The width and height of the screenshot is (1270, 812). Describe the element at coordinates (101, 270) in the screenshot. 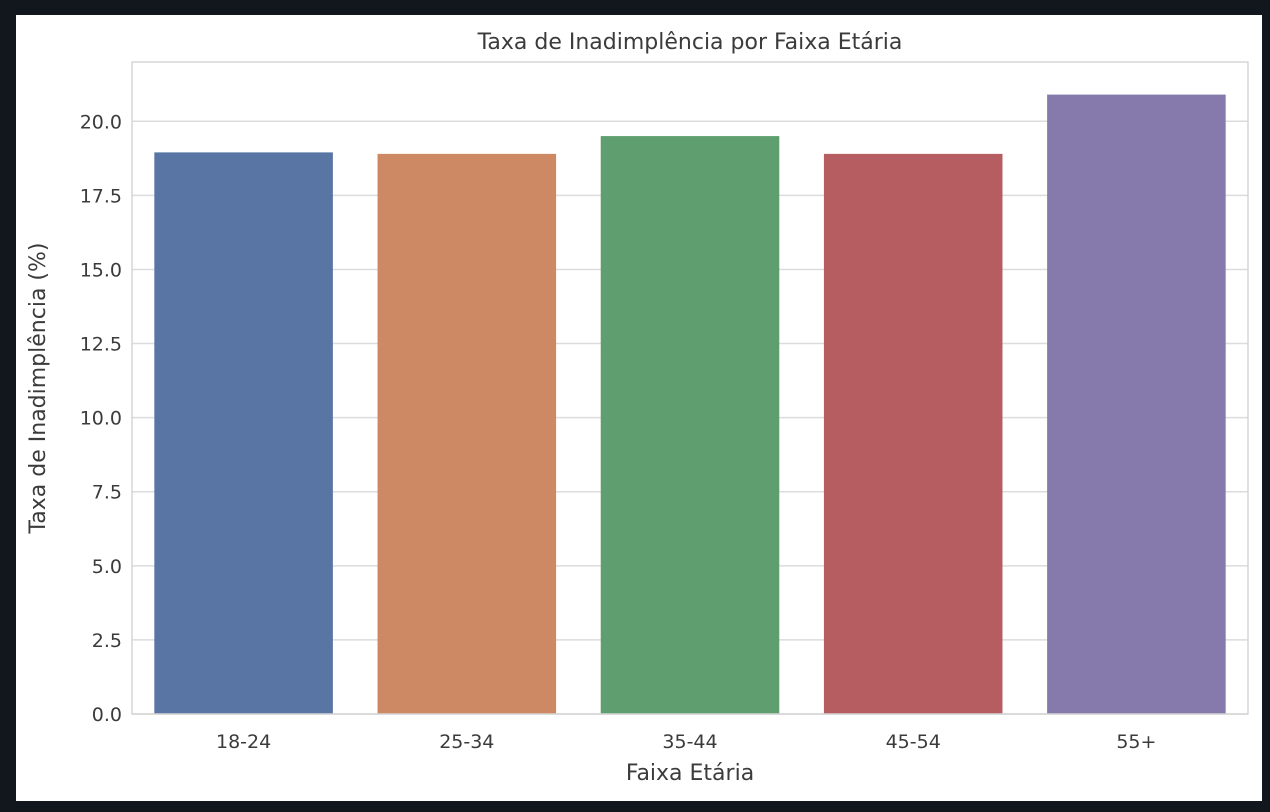

I see `y-tick-label: 15.0` at that location.